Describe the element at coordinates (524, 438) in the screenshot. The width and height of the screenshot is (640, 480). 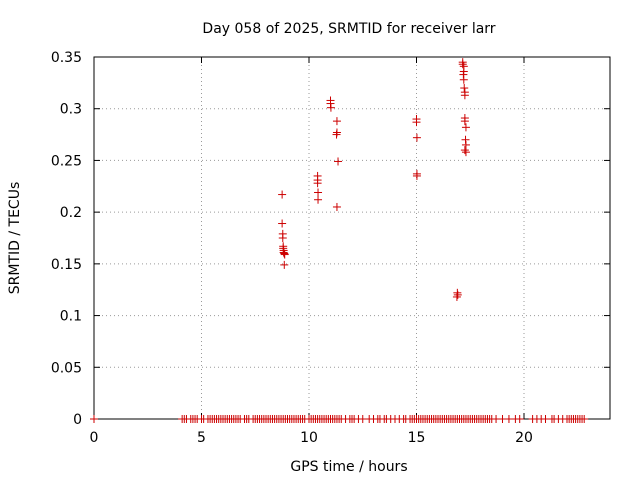
I see `x-tick-label: 20` at that location.